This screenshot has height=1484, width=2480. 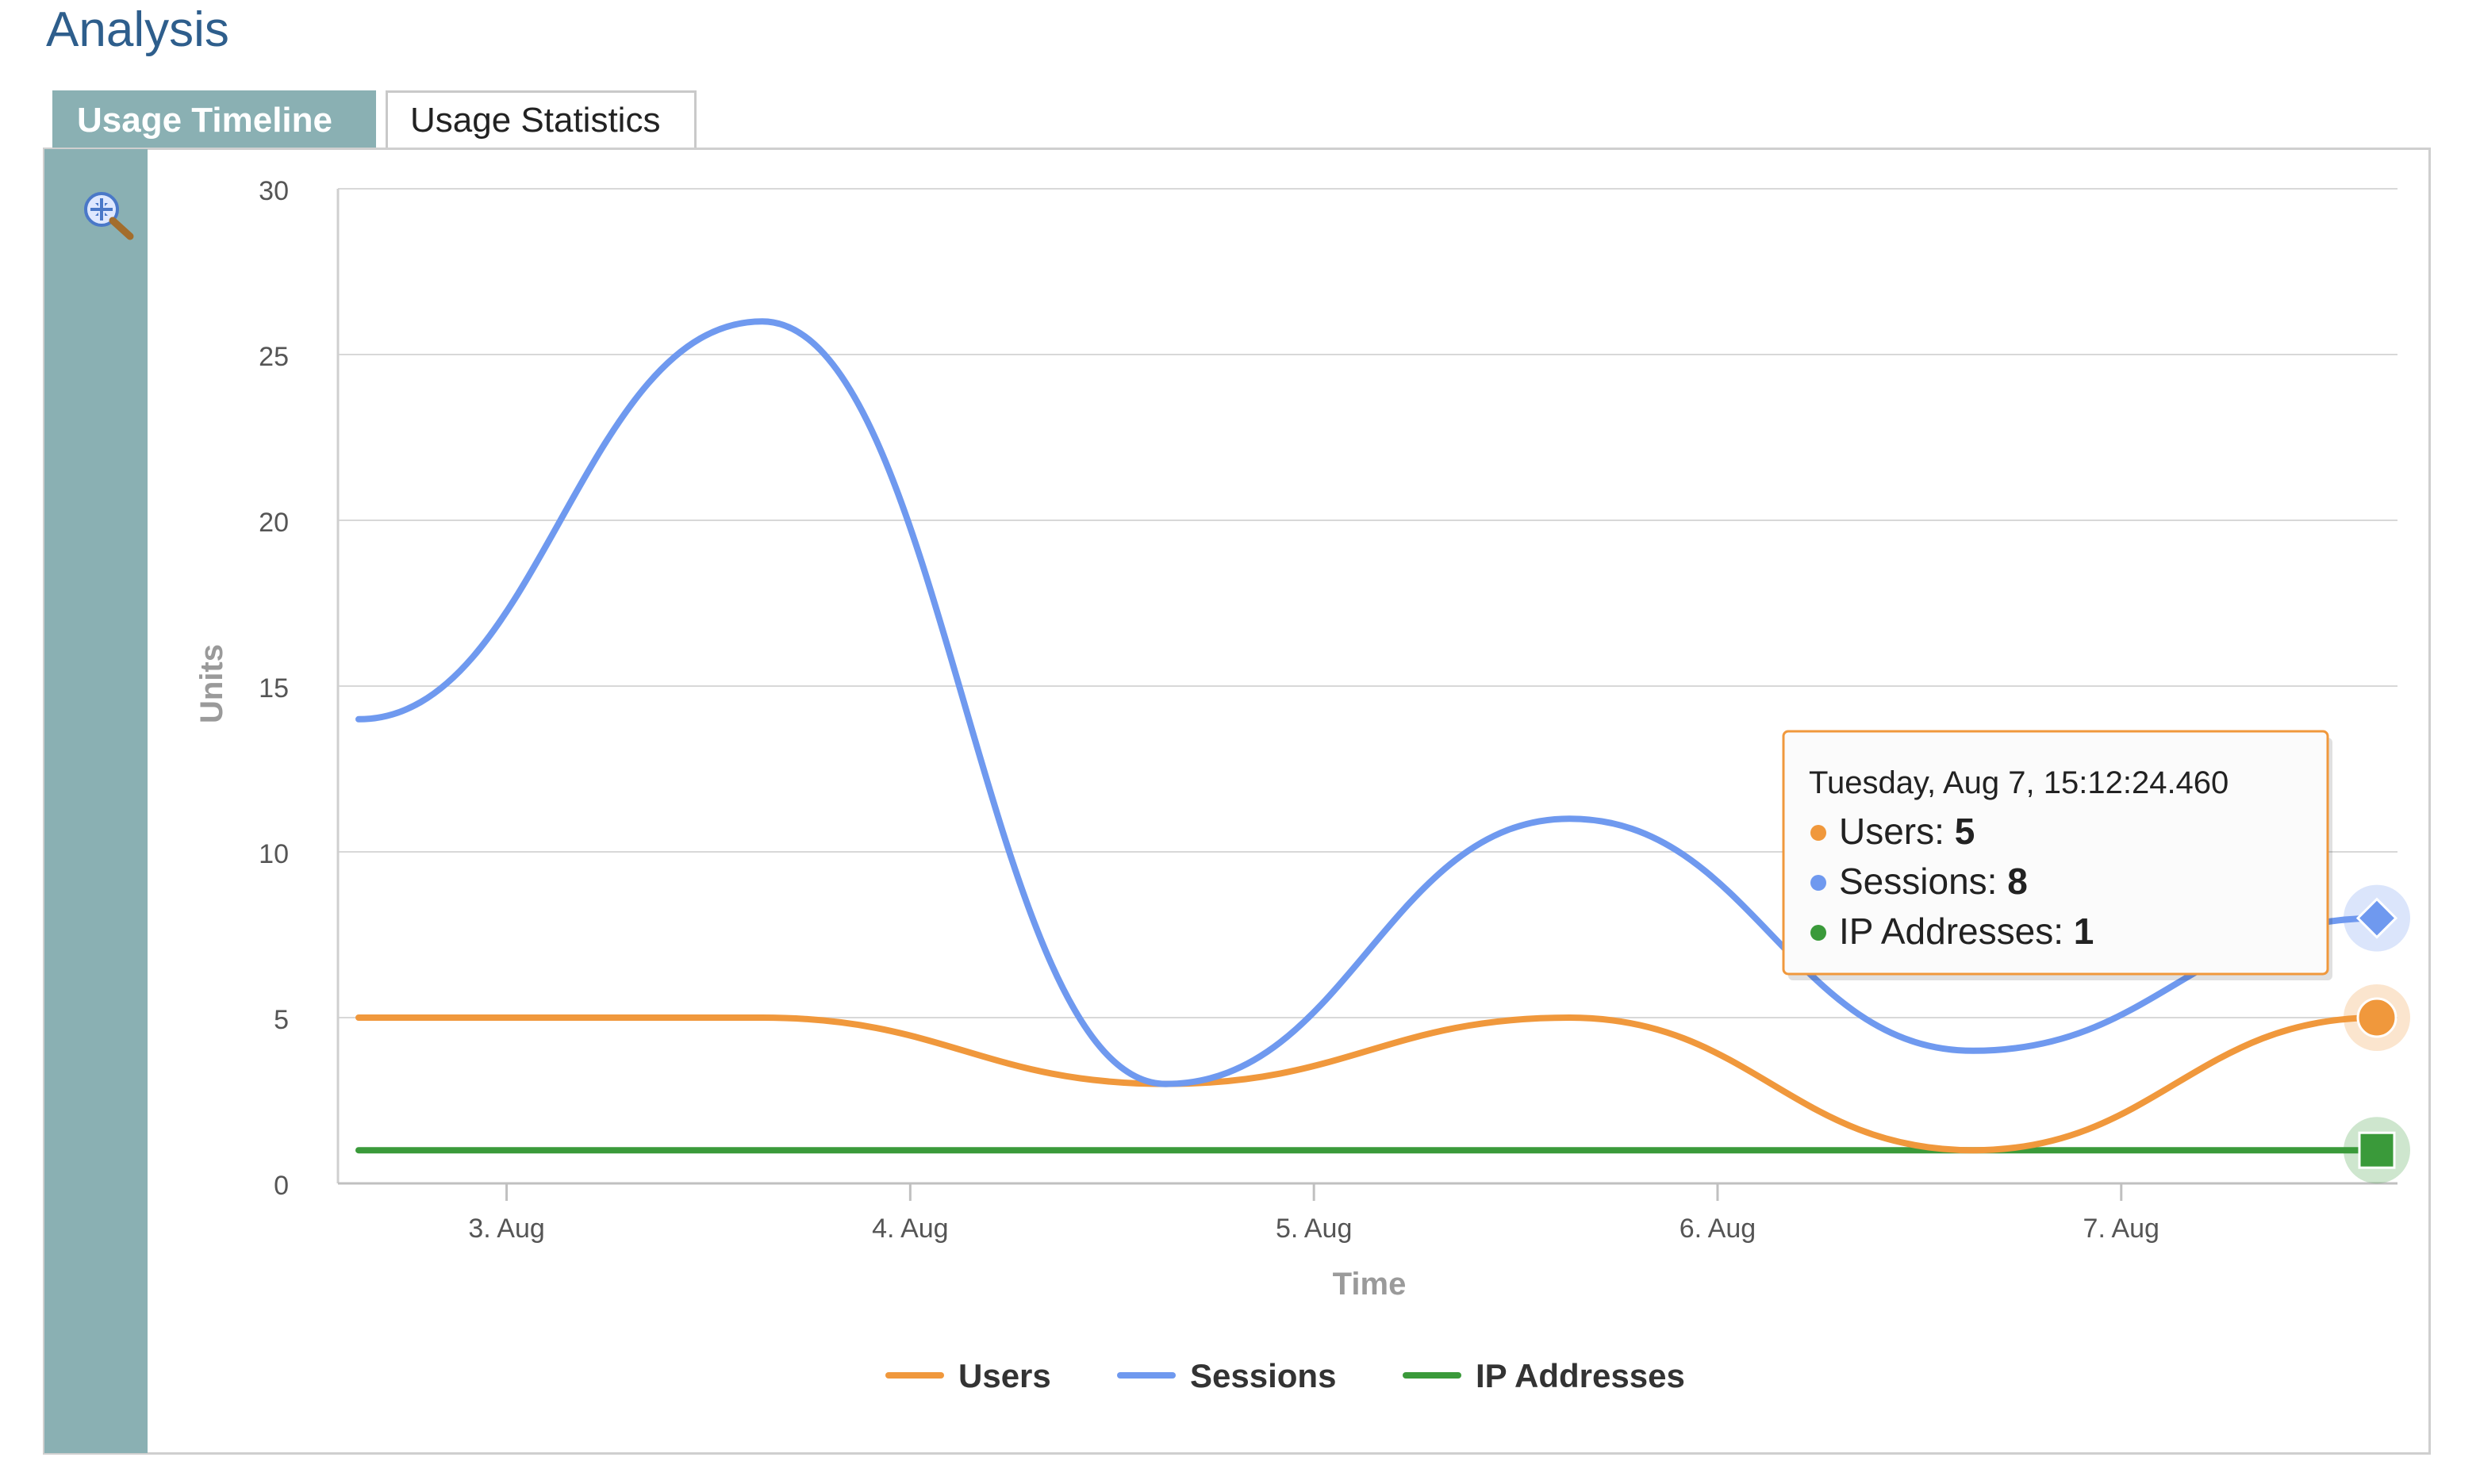 What do you see at coordinates (541, 119) in the screenshot?
I see `tab-usage-statistics: Usage Statistics` at bounding box center [541, 119].